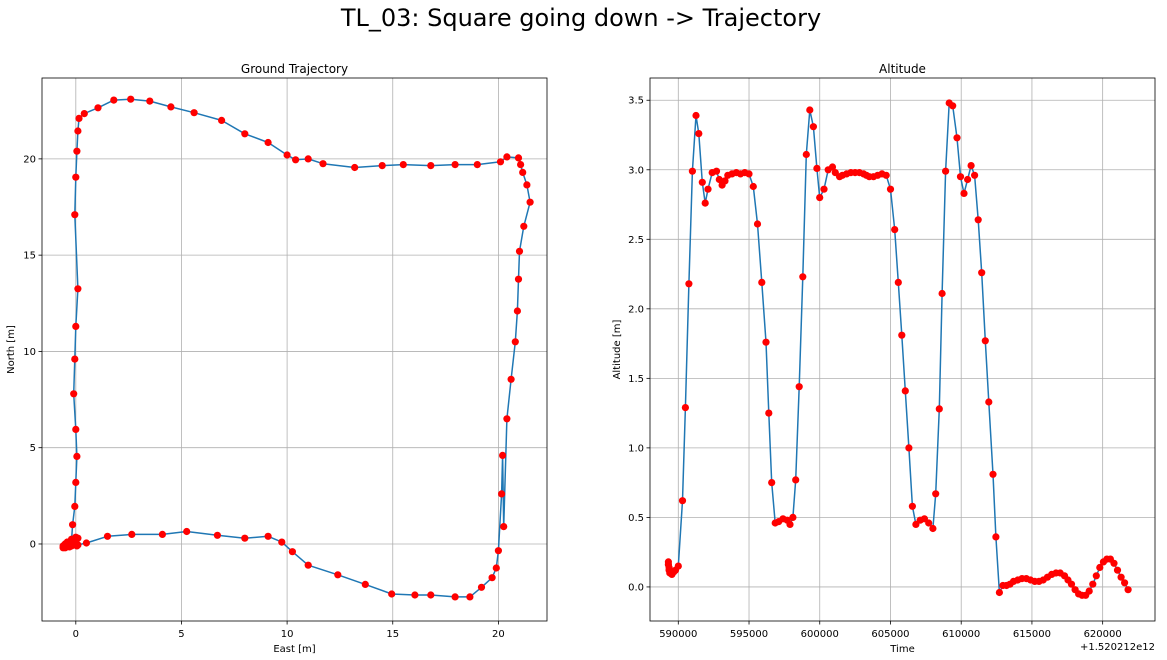  Describe the element at coordinates (961, 634) in the screenshot. I see `altitude-x-tick-label: 610000` at that location.